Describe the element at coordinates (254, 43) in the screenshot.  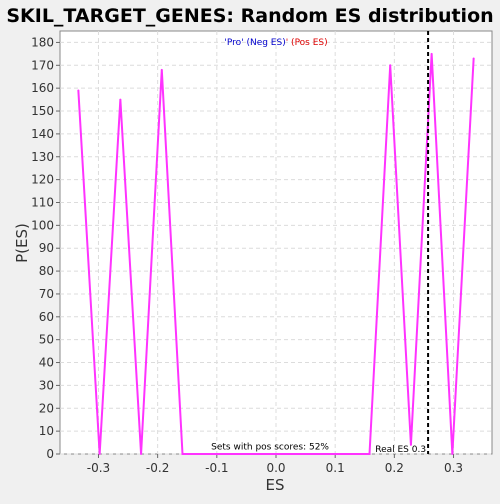
I see `legend-item: 'Pro' (Neg ES)` at that location.